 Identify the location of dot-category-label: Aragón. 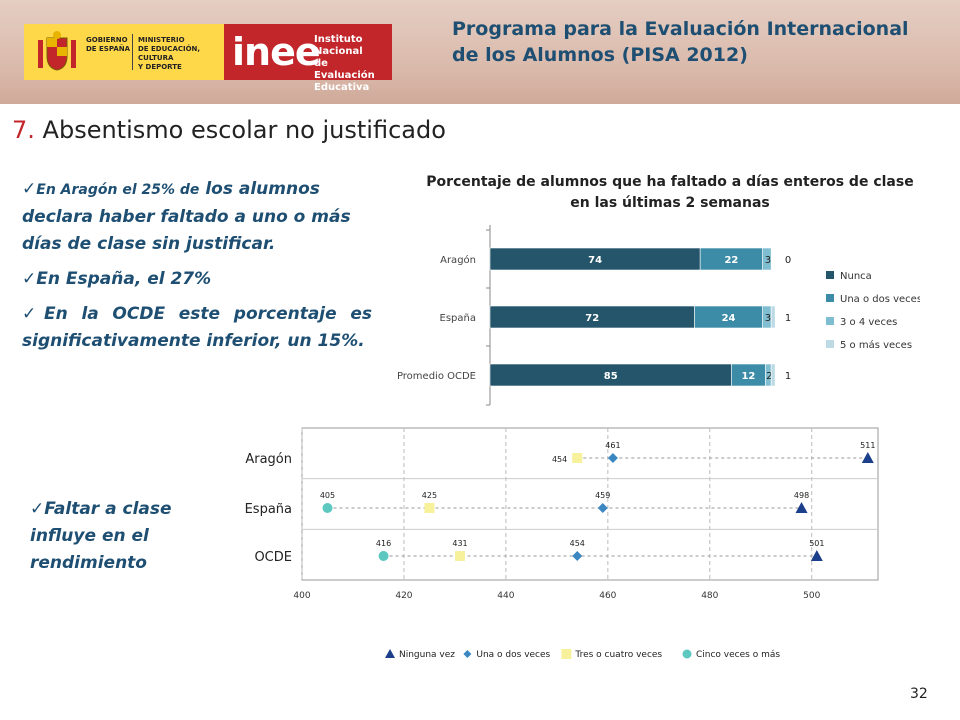
(268, 459).